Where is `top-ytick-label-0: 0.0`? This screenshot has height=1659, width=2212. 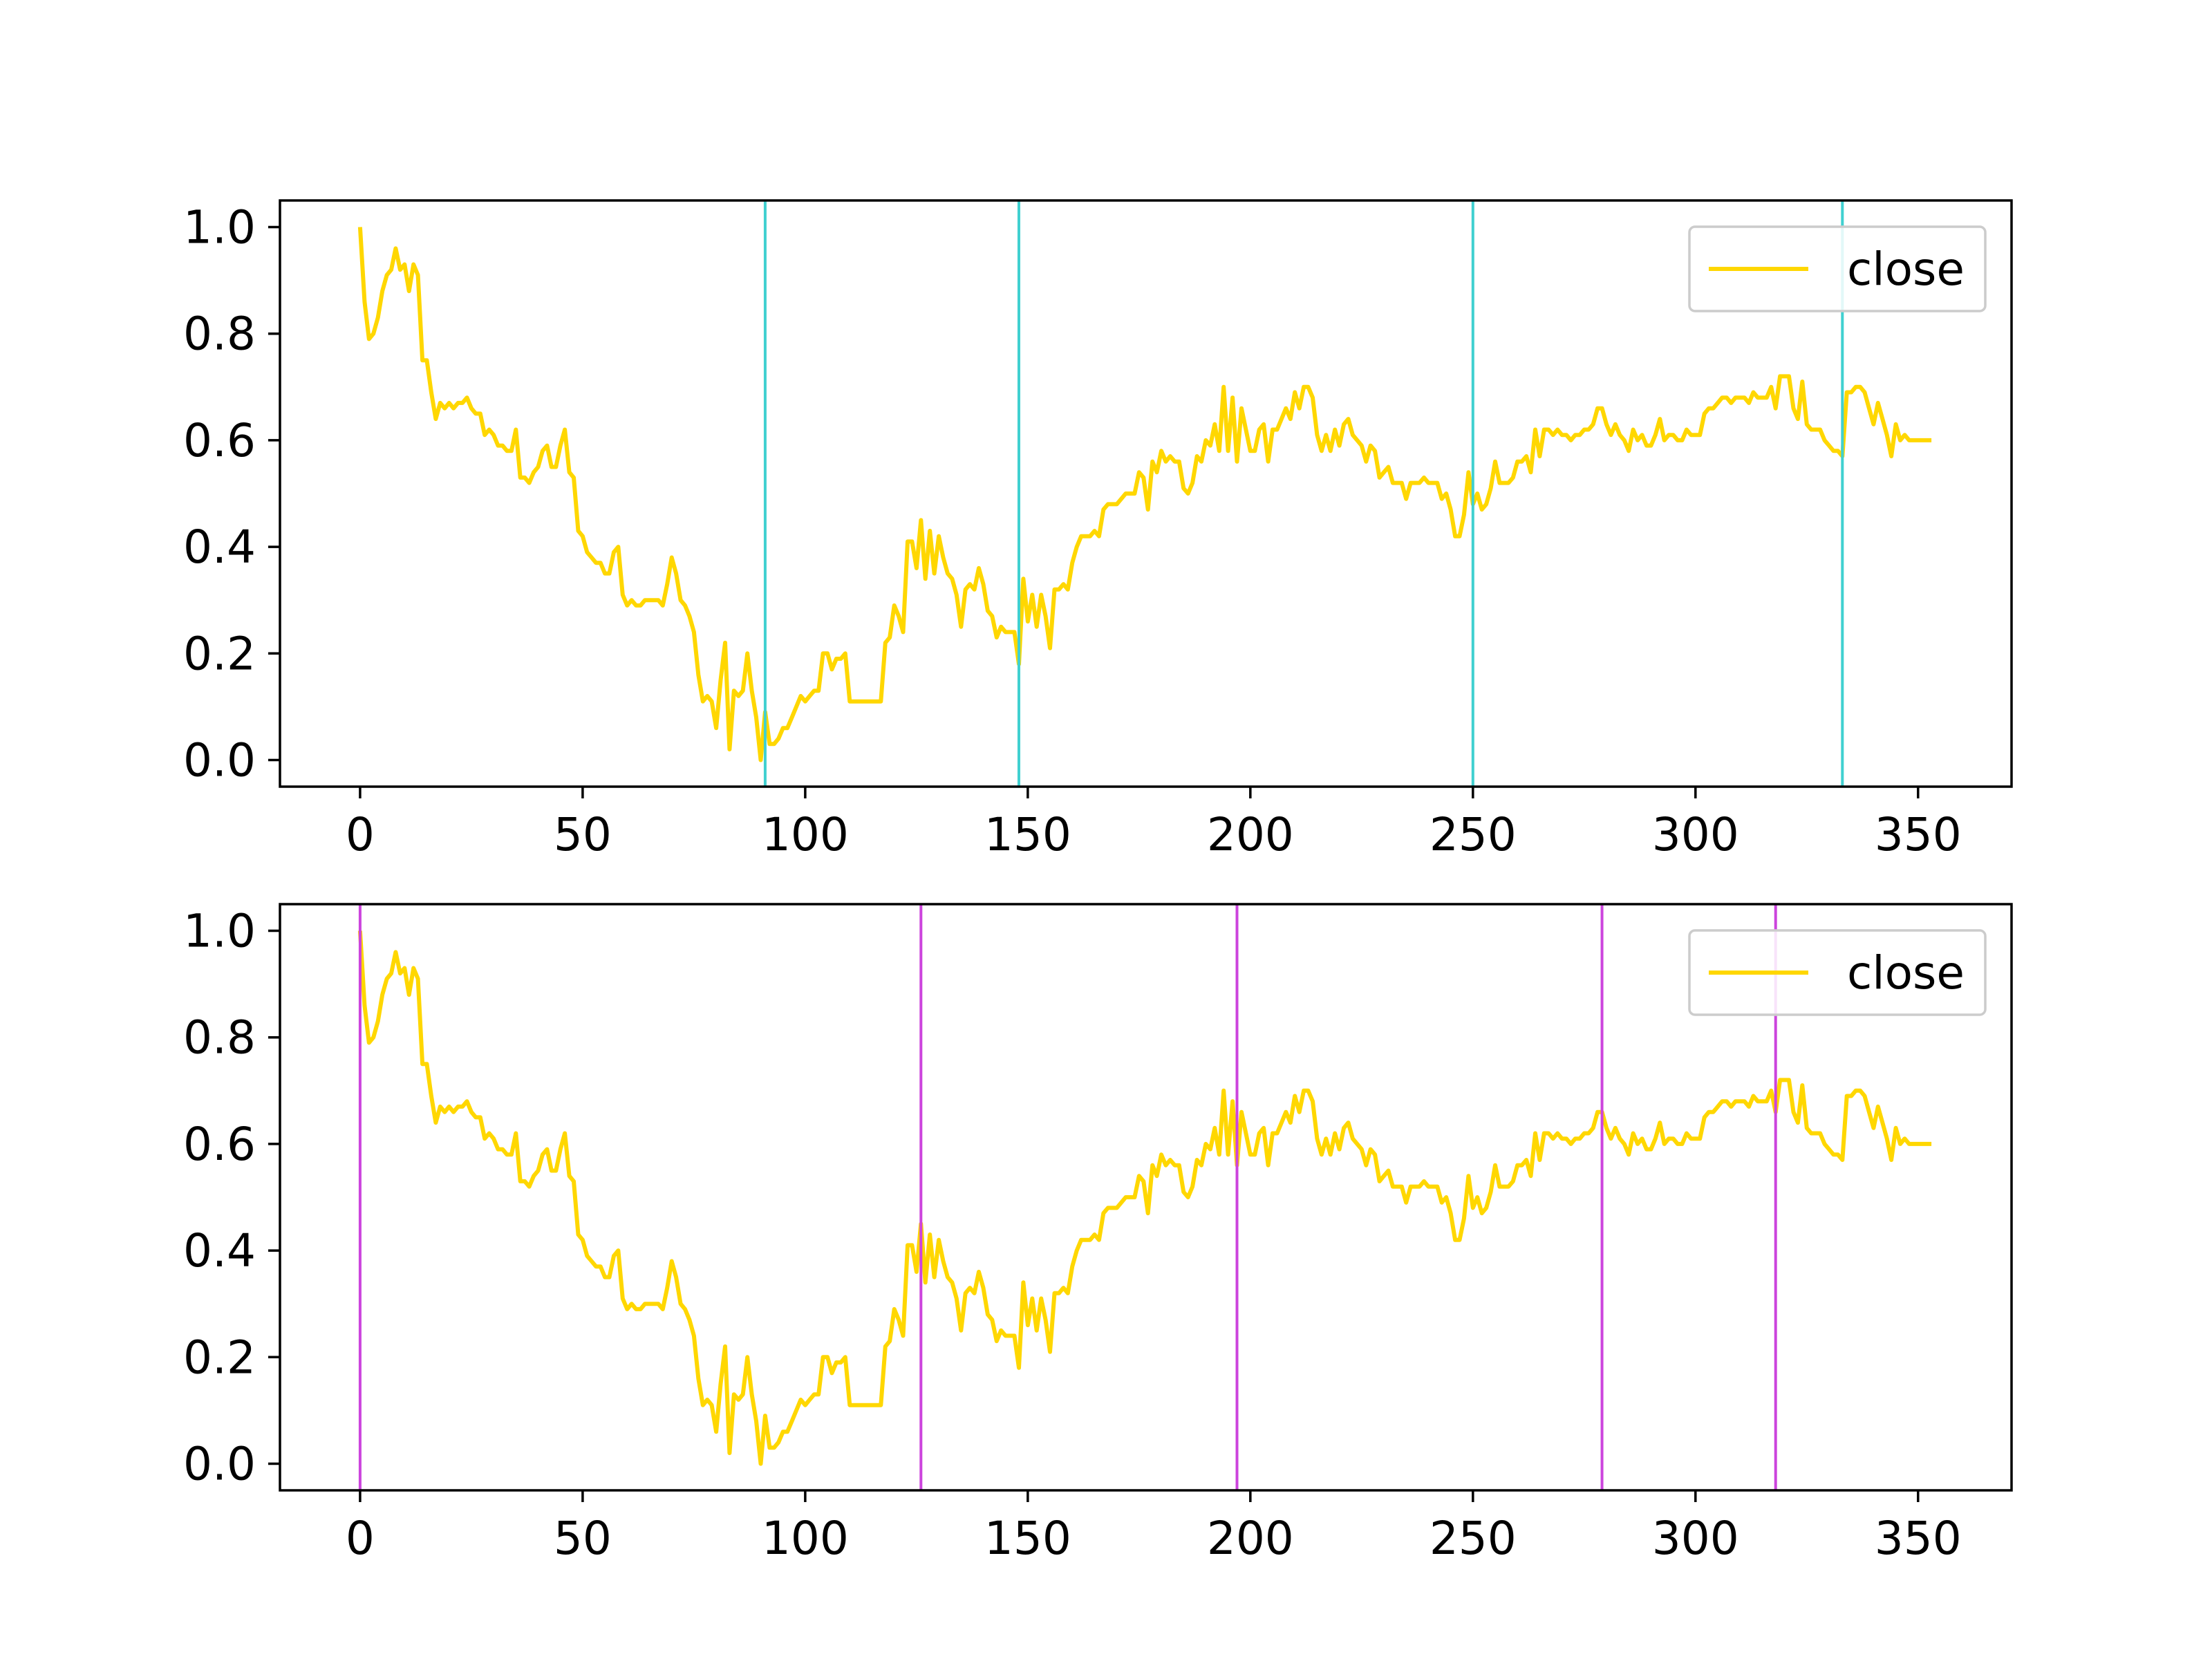 top-ytick-label-0: 0.0 is located at coordinates (219, 760).